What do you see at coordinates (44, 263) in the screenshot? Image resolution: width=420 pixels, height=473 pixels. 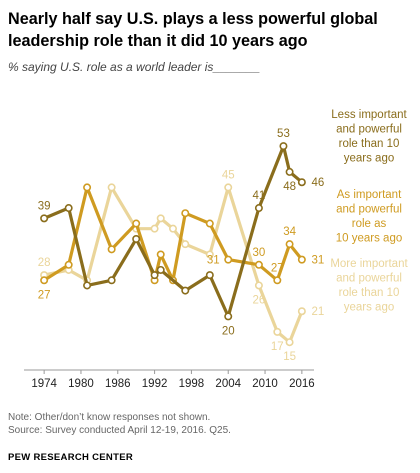 I see `data-label-more: 28` at bounding box center [44, 263].